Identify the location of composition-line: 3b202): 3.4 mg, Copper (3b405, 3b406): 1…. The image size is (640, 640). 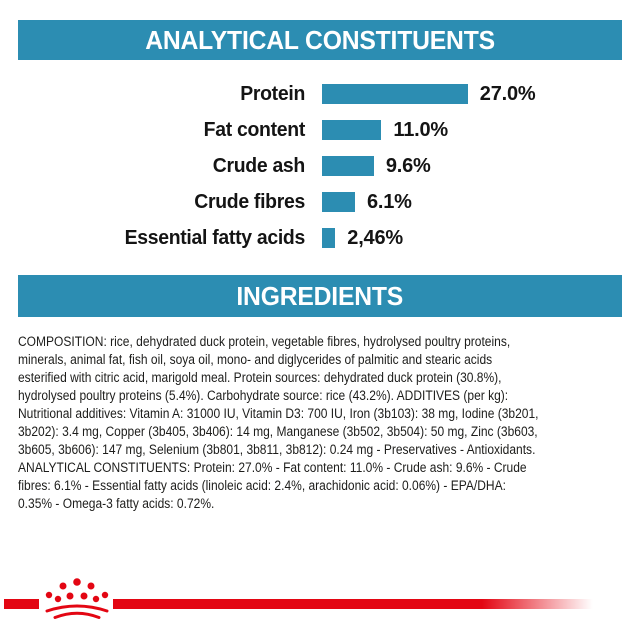
(278, 431).